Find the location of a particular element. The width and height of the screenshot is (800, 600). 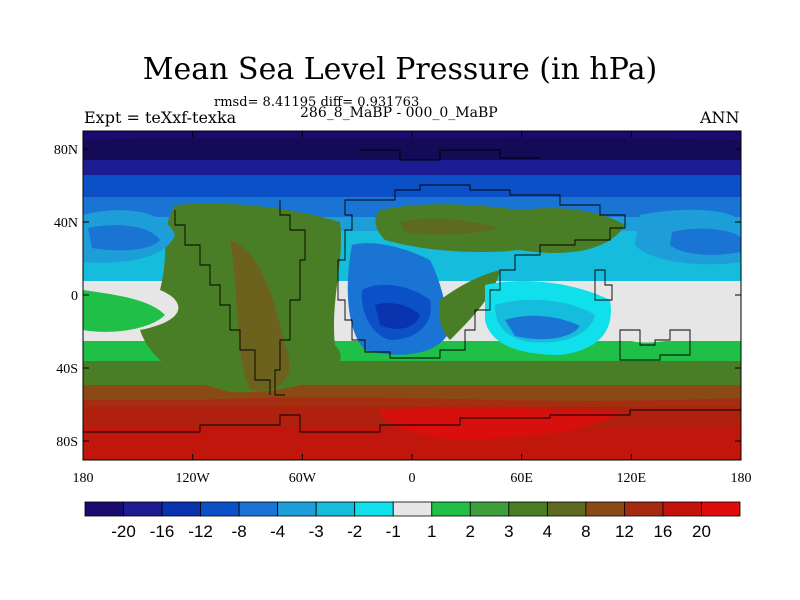

stats-text: rmsd= 8.41195 diff= 0.931763 is located at coordinates (317, 102).